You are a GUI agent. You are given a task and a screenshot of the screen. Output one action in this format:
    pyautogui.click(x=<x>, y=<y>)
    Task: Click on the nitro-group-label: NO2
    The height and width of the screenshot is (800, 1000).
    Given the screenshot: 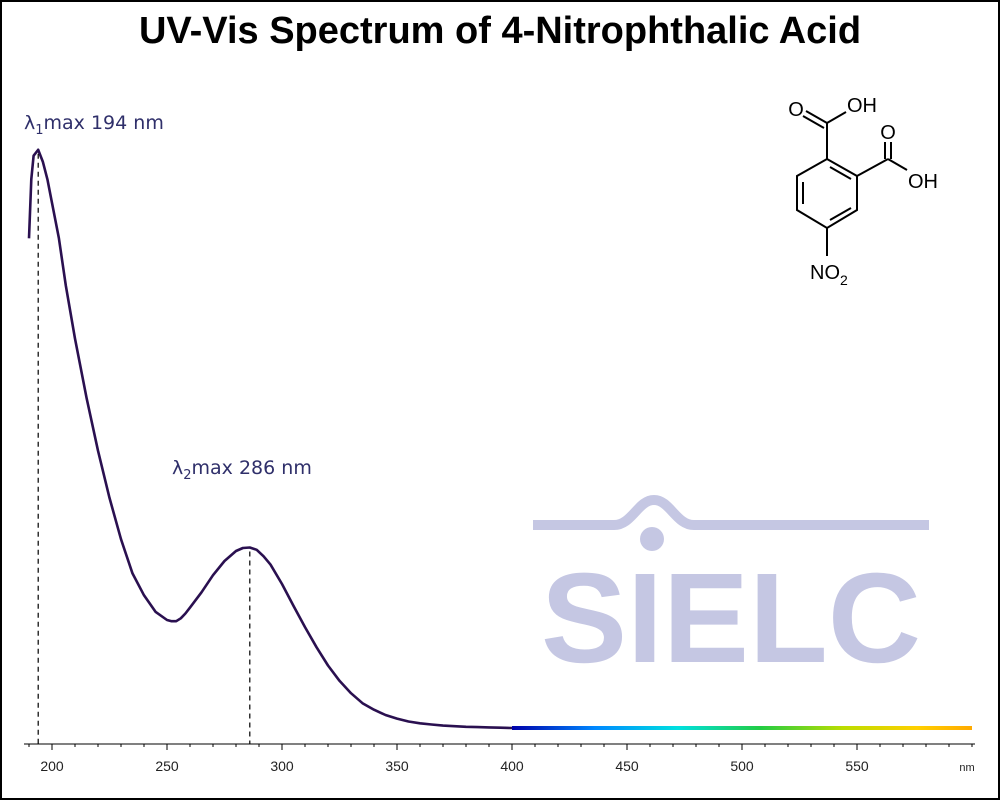 What is the action you would take?
    pyautogui.click(x=829, y=275)
    